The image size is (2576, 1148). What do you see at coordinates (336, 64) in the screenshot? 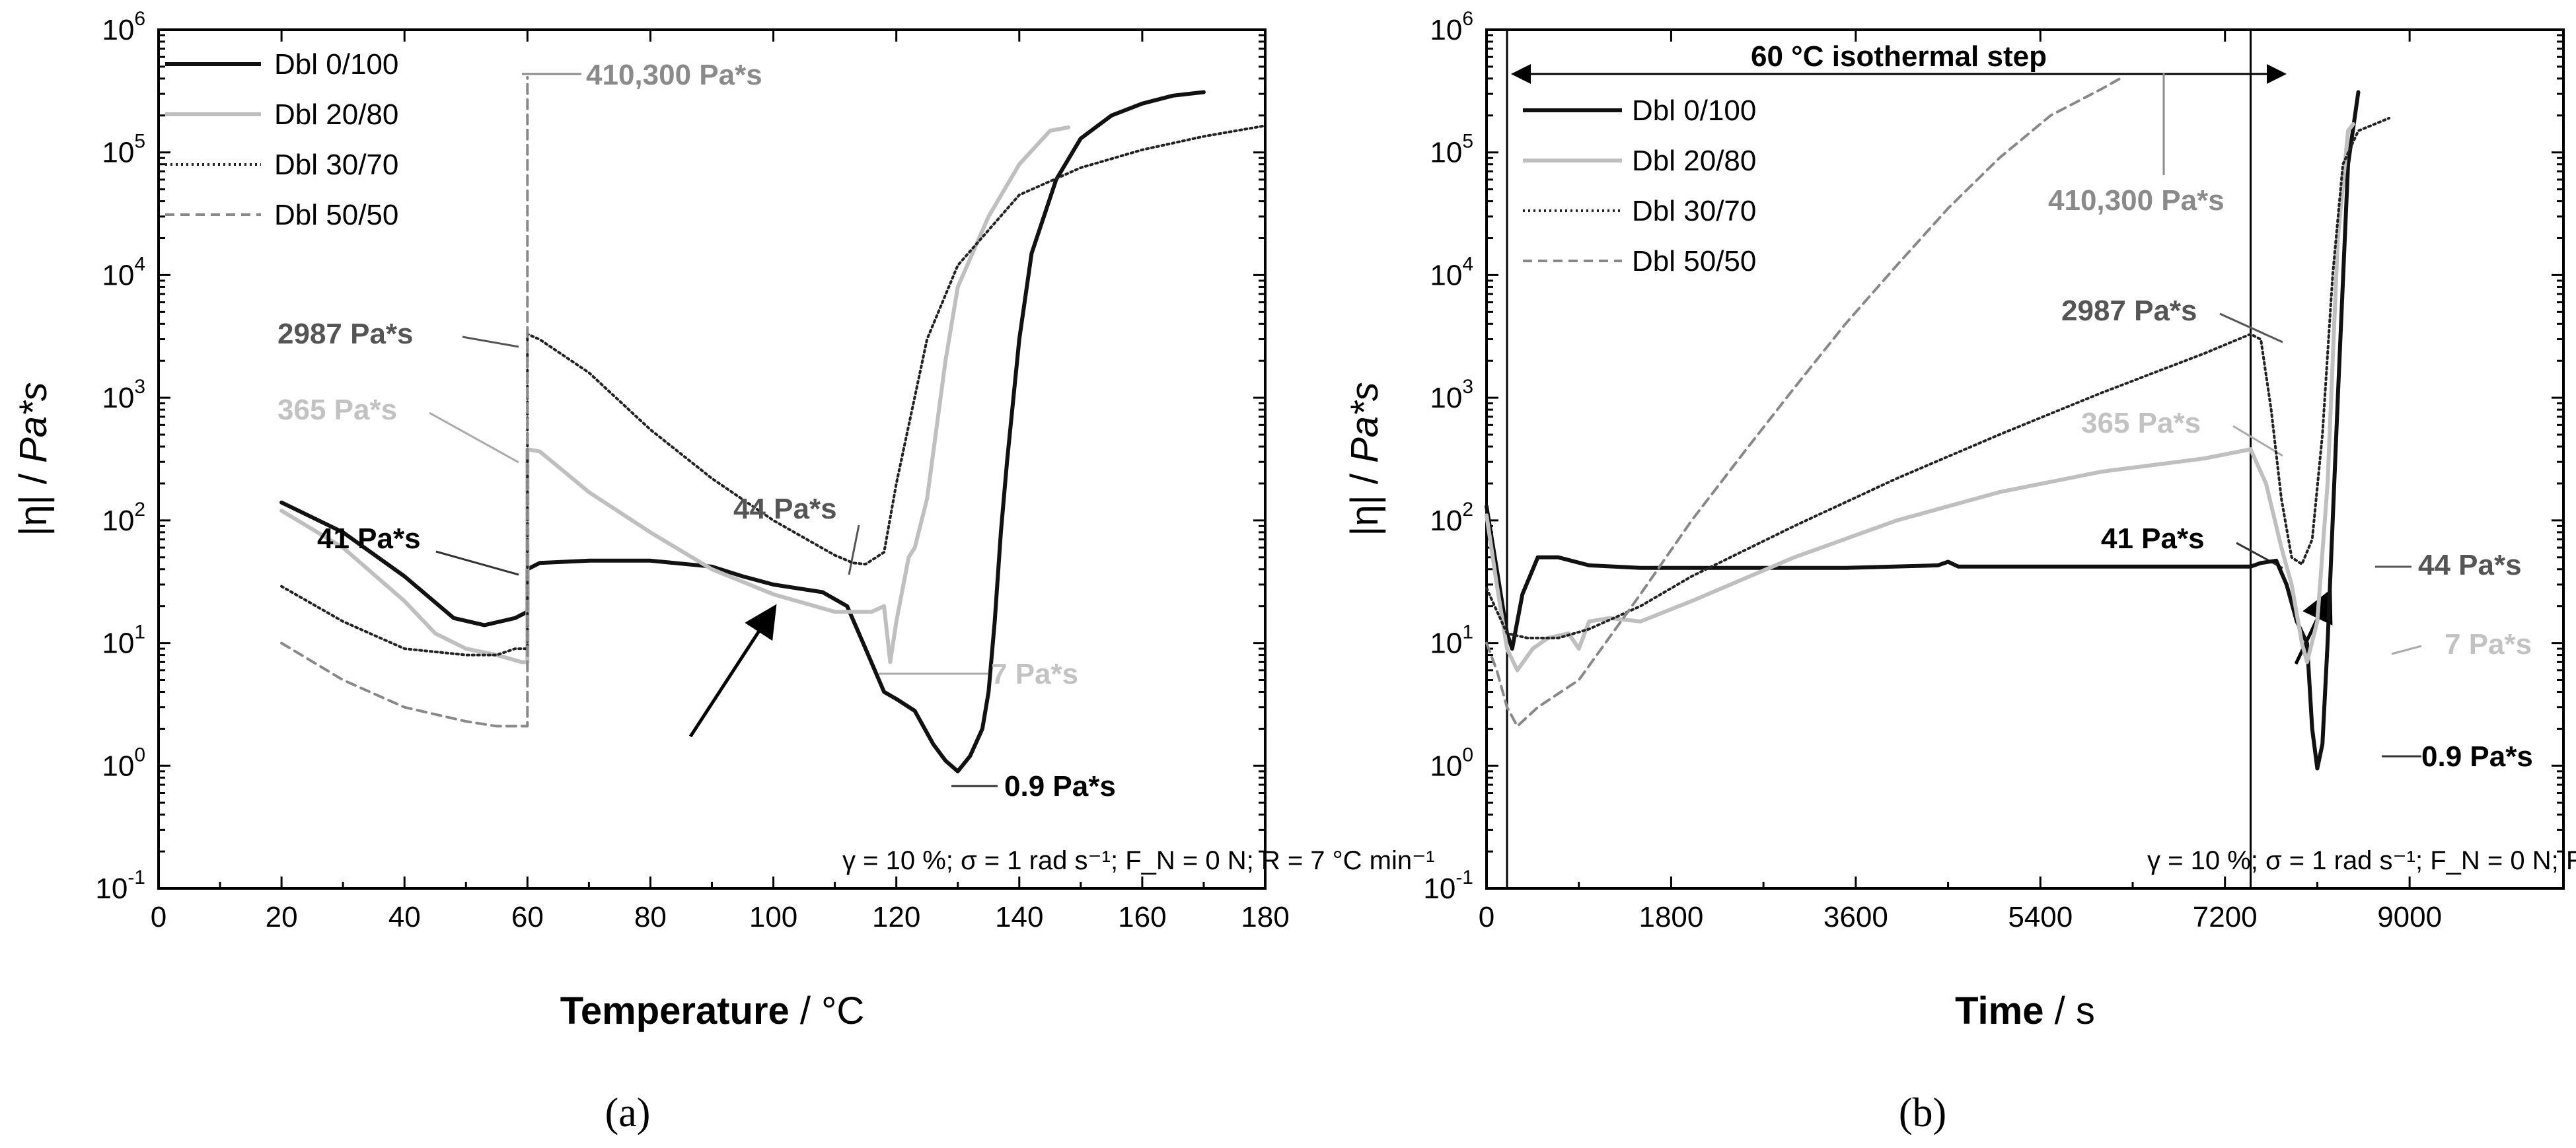
I see `legend-label-0-a: Dbl 0/100` at bounding box center [336, 64].